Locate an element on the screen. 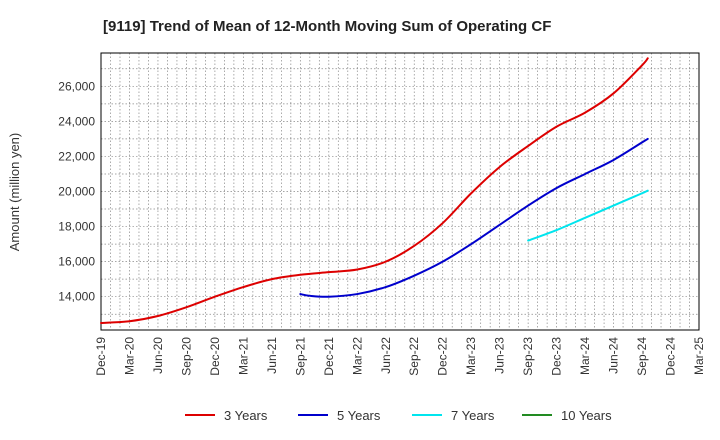 Image resolution: width=720 pixels, height=440 pixels. x-tick-label: Sep-21 is located at coordinates (300, 356).